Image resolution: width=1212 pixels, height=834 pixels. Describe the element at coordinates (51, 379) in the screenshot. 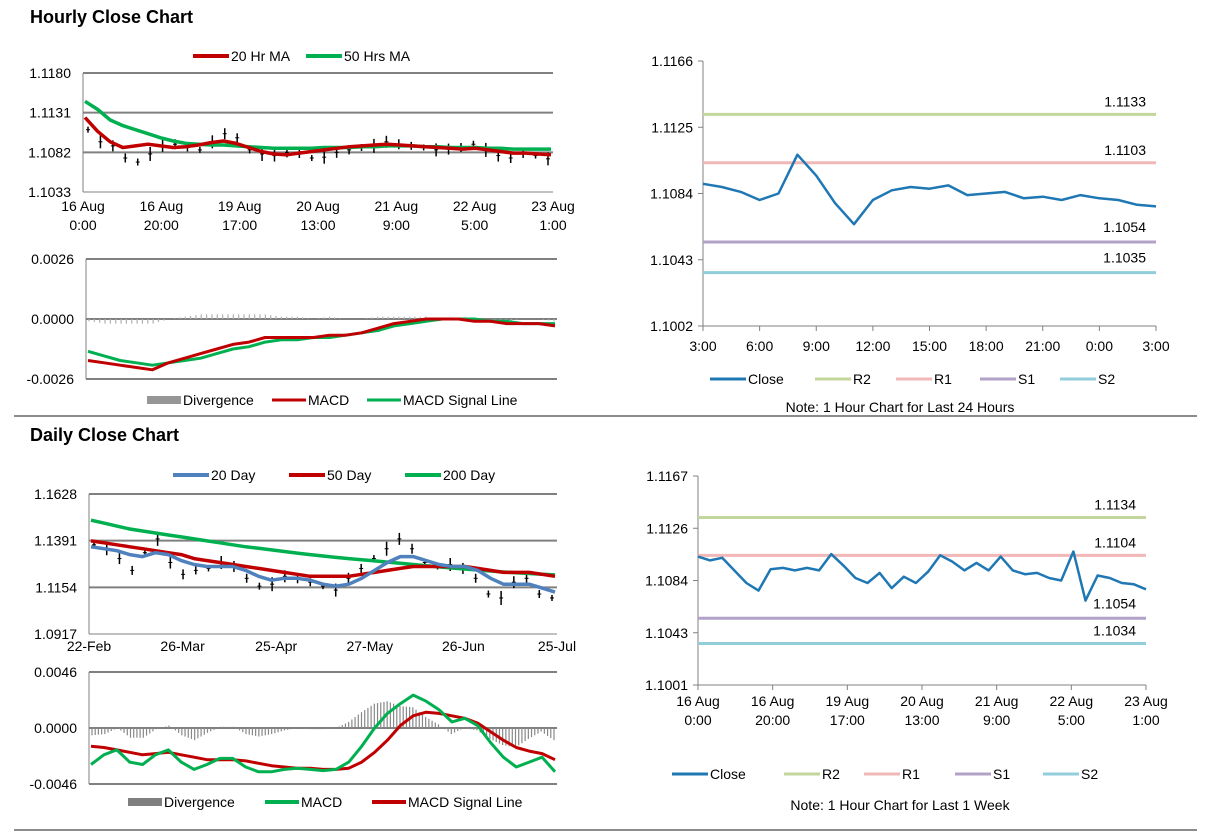

I see `y-tick-label: -0.0026` at that location.